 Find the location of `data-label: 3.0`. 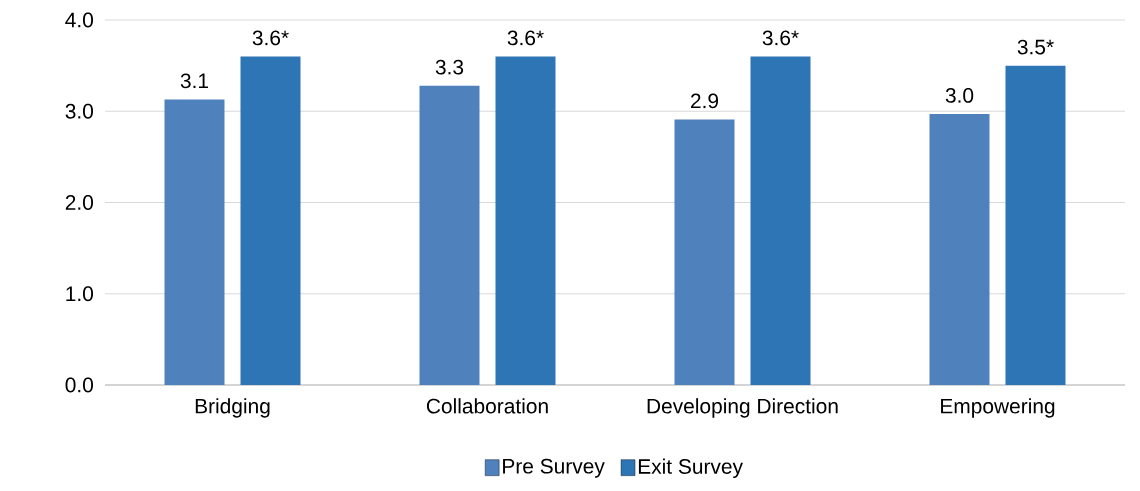

data-label: 3.0 is located at coordinates (959, 95).